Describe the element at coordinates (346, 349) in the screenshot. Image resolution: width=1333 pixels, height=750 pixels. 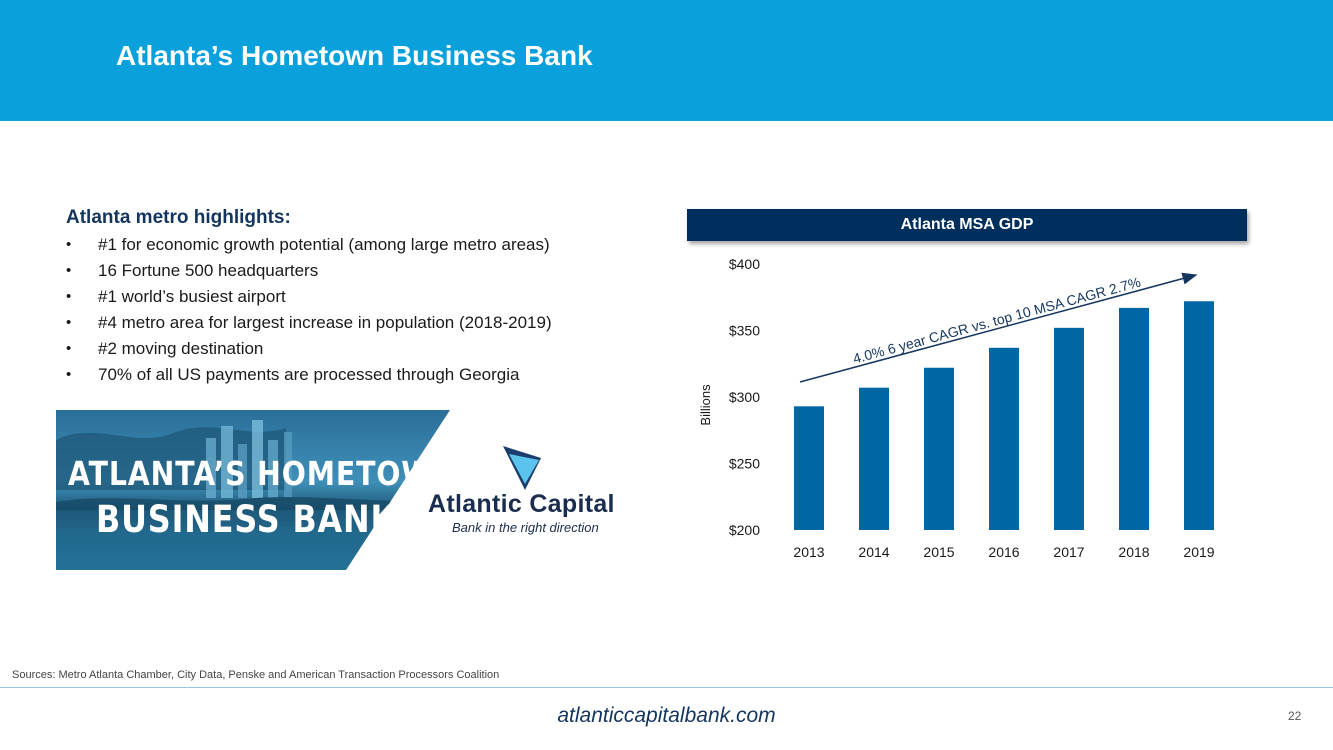
I see `list-item: • #2 moving destination` at that location.